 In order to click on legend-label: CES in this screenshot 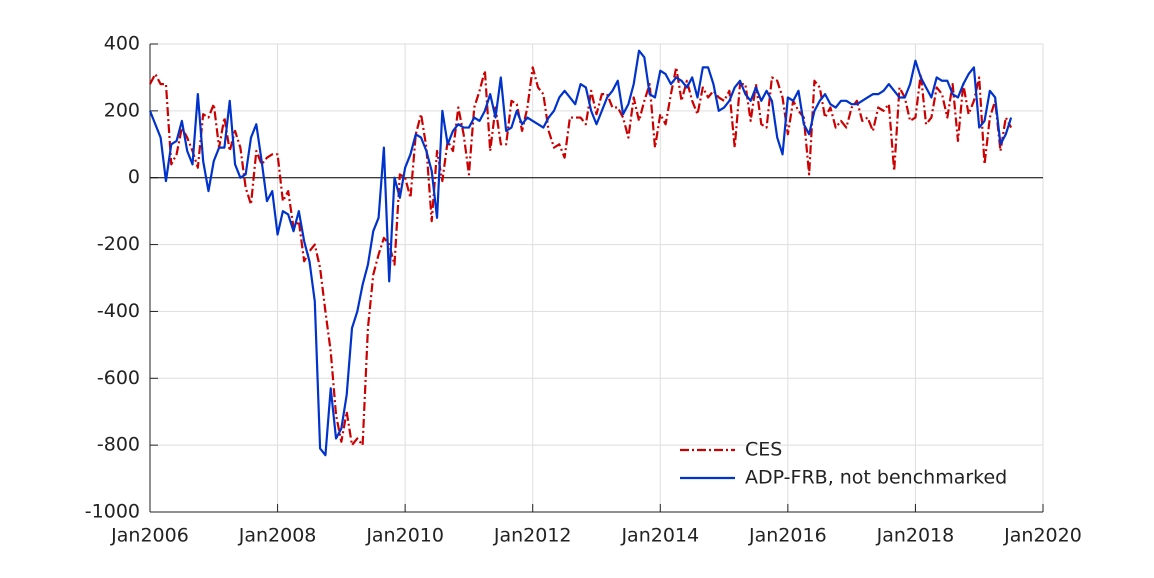, I will do `click(763, 450)`.